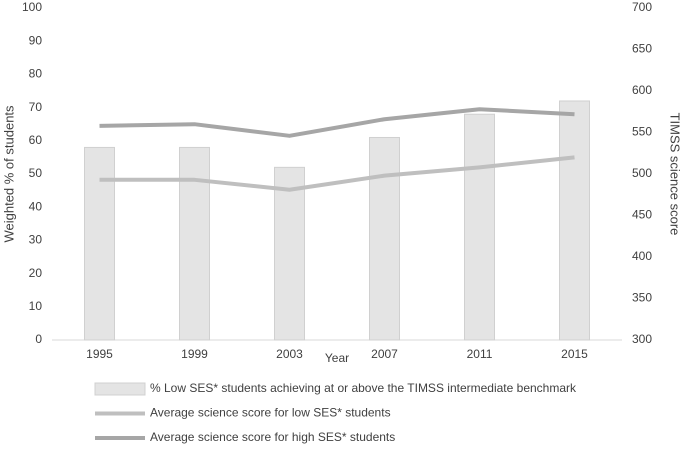  I want to click on x-tick-label: 2015, so click(574, 354).